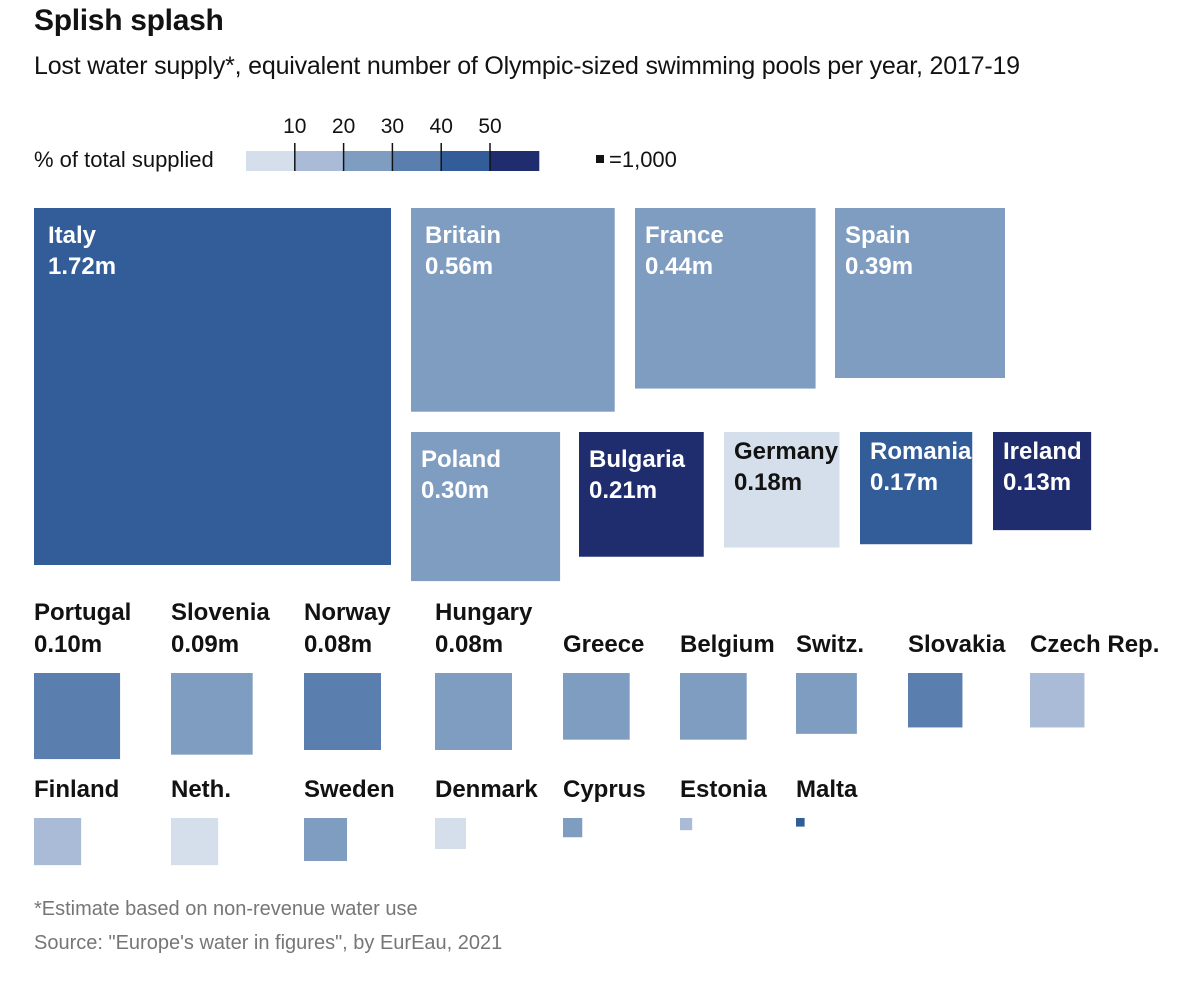 This screenshot has width=1200, height=992. What do you see at coordinates (212, 386) in the screenshot?
I see `square-italy` at bounding box center [212, 386].